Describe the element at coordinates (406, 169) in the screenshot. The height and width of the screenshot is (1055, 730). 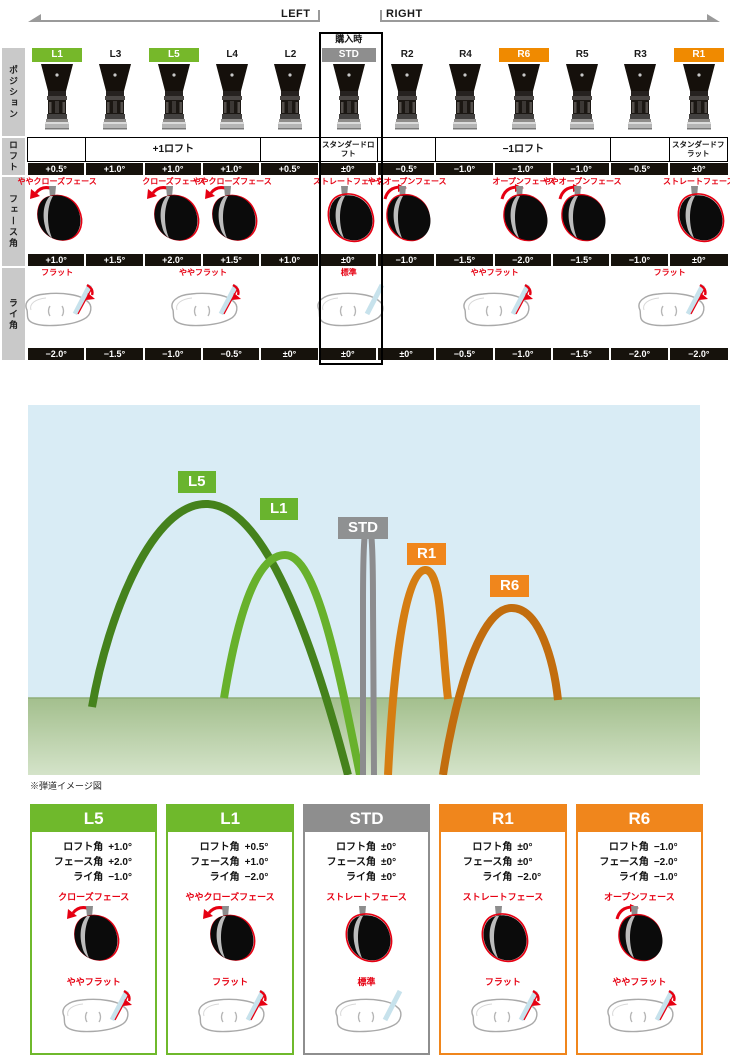
I see `loft-value: −0.5°` at that location.